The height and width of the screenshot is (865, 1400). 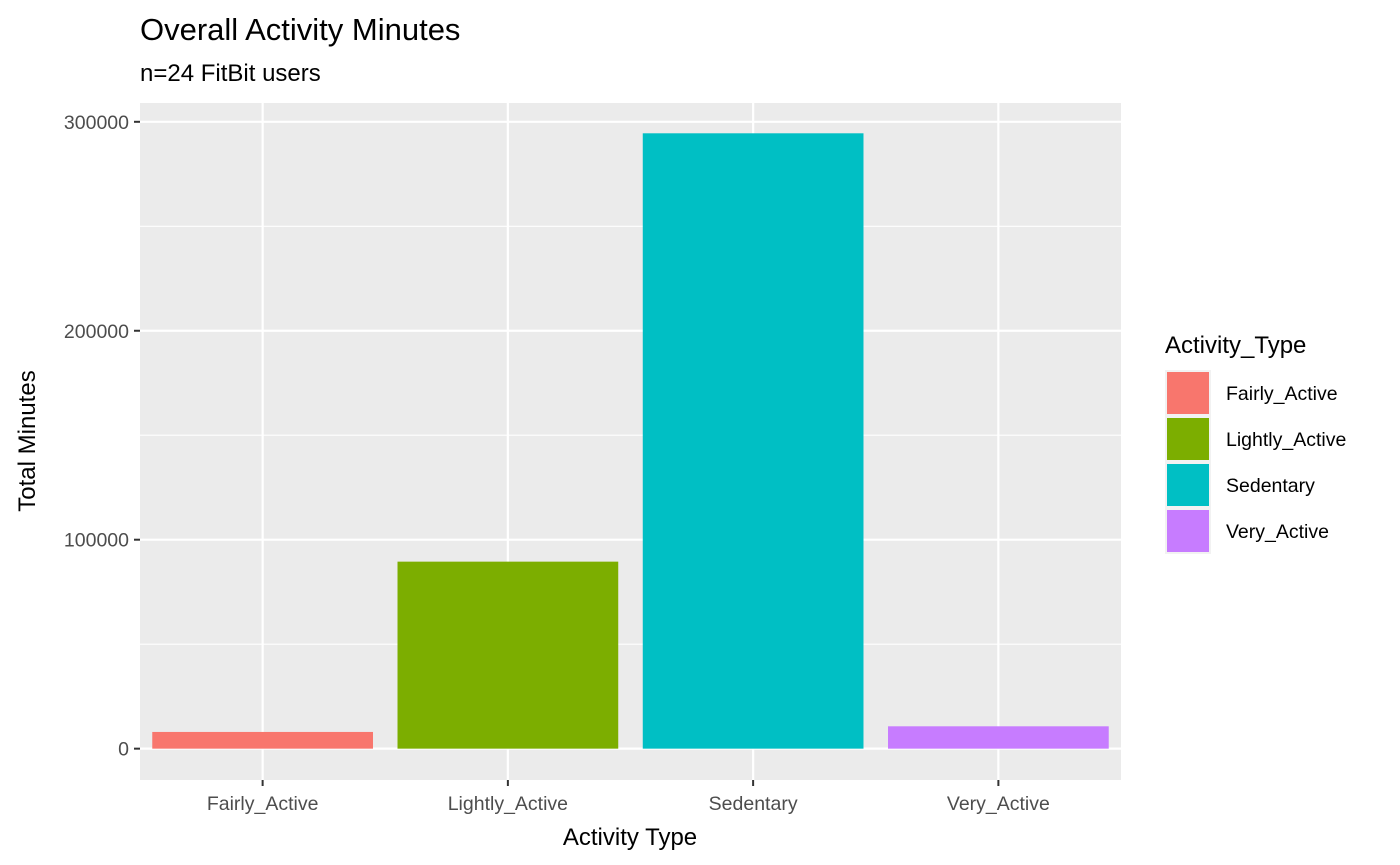 I want to click on y-tick-label: 0, so click(x=123, y=750).